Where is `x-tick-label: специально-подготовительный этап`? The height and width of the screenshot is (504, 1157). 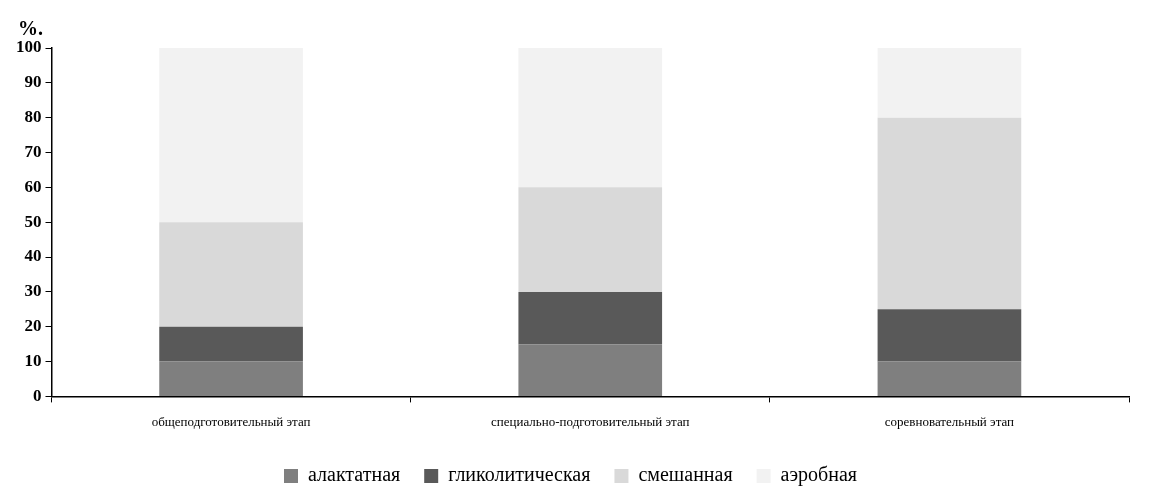
x-tick-label: специально-подготовительный этап is located at coordinates (590, 421).